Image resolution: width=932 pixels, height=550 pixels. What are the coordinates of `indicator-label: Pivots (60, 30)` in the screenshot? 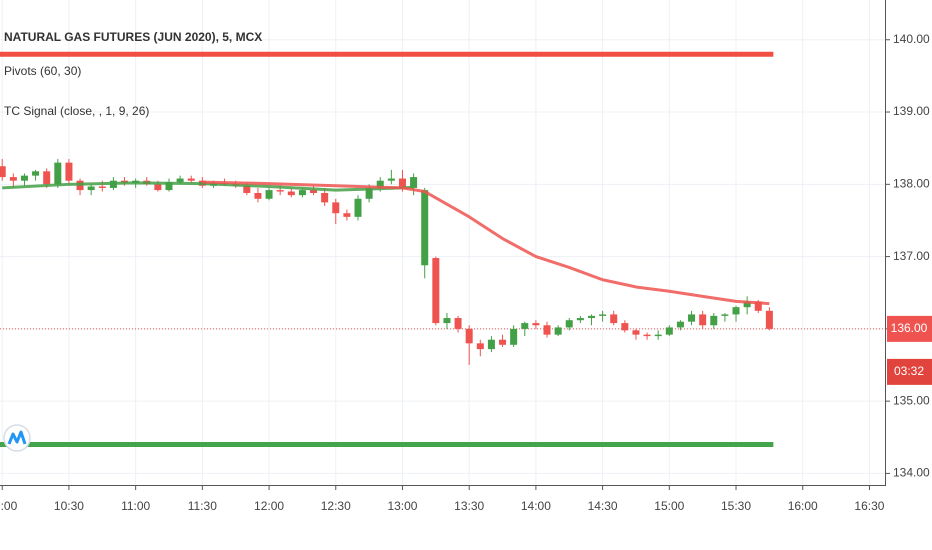 It's located at (42, 71).